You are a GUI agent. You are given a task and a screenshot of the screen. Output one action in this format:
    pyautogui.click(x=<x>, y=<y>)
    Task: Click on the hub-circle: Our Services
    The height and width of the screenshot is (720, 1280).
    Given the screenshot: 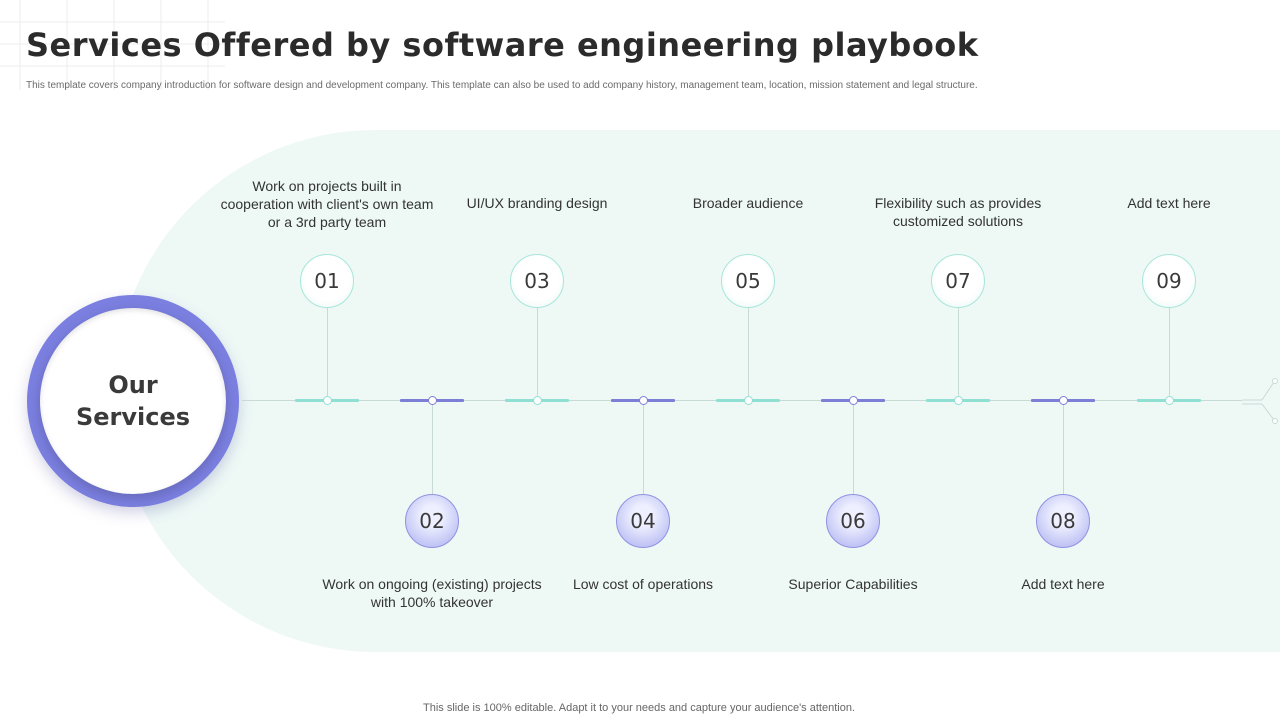 What is the action you would take?
    pyautogui.click(x=133, y=401)
    